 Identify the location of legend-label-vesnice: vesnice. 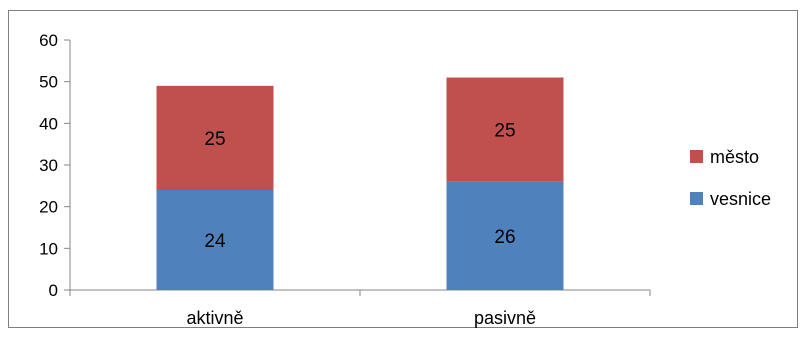
(740, 199).